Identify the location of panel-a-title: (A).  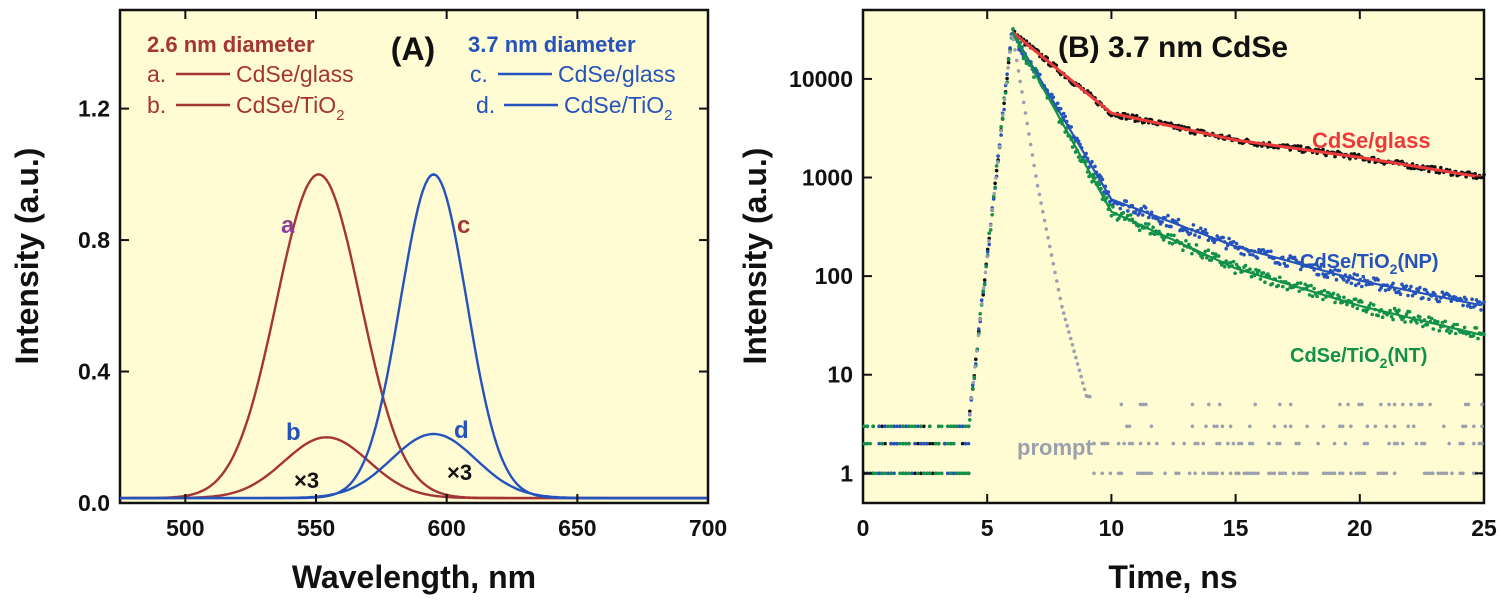
(413, 49).